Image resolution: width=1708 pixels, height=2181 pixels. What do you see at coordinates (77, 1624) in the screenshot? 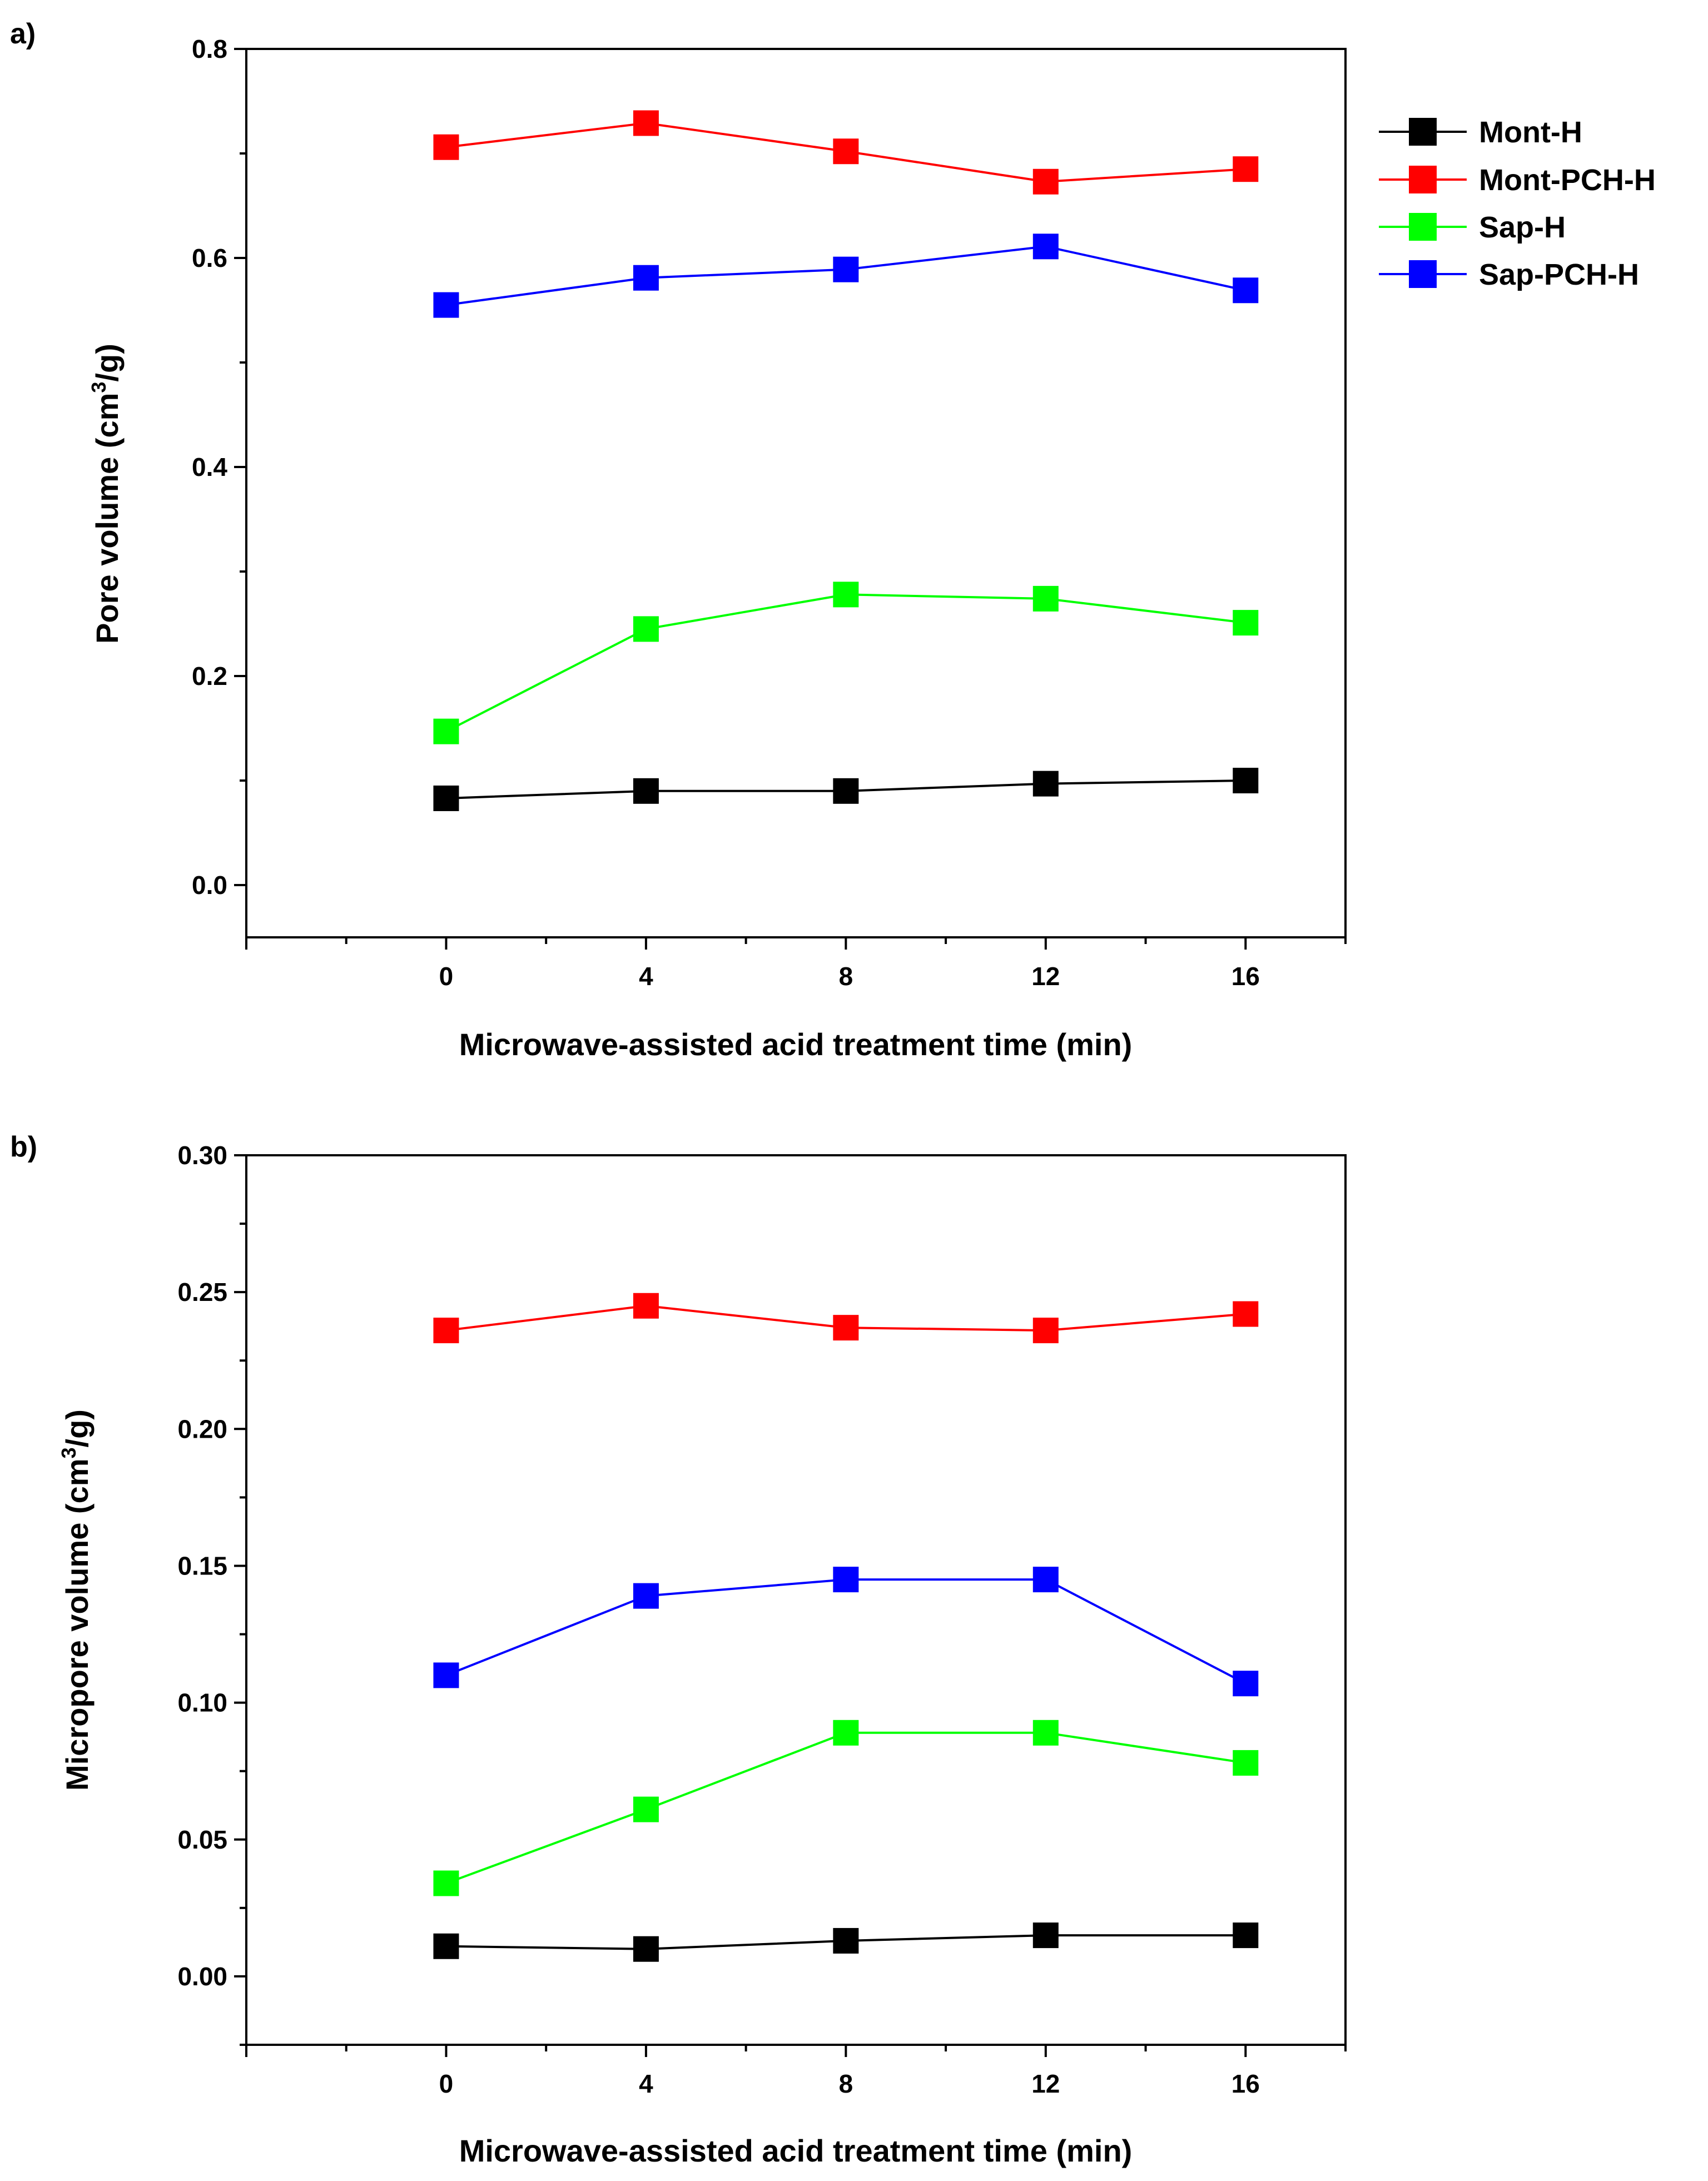
I see `panel-b-y-label-main: Micropore volume (cm` at bounding box center [77, 1624].